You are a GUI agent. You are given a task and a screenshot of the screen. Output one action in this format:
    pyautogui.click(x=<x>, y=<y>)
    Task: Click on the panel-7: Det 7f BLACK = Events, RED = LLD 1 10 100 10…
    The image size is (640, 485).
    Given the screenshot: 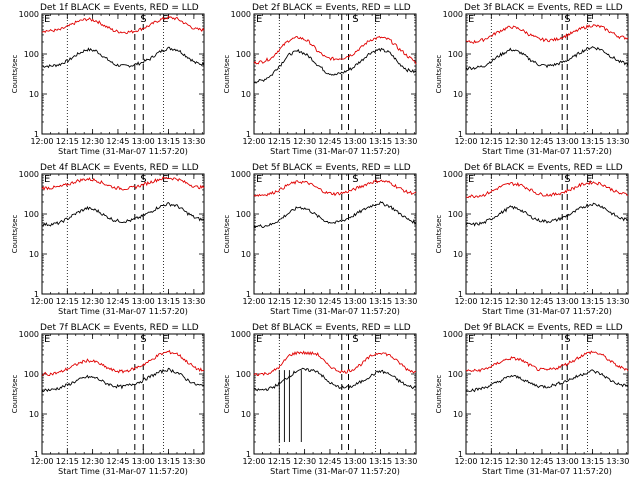 What is the action you would take?
    pyautogui.click(x=108, y=399)
    